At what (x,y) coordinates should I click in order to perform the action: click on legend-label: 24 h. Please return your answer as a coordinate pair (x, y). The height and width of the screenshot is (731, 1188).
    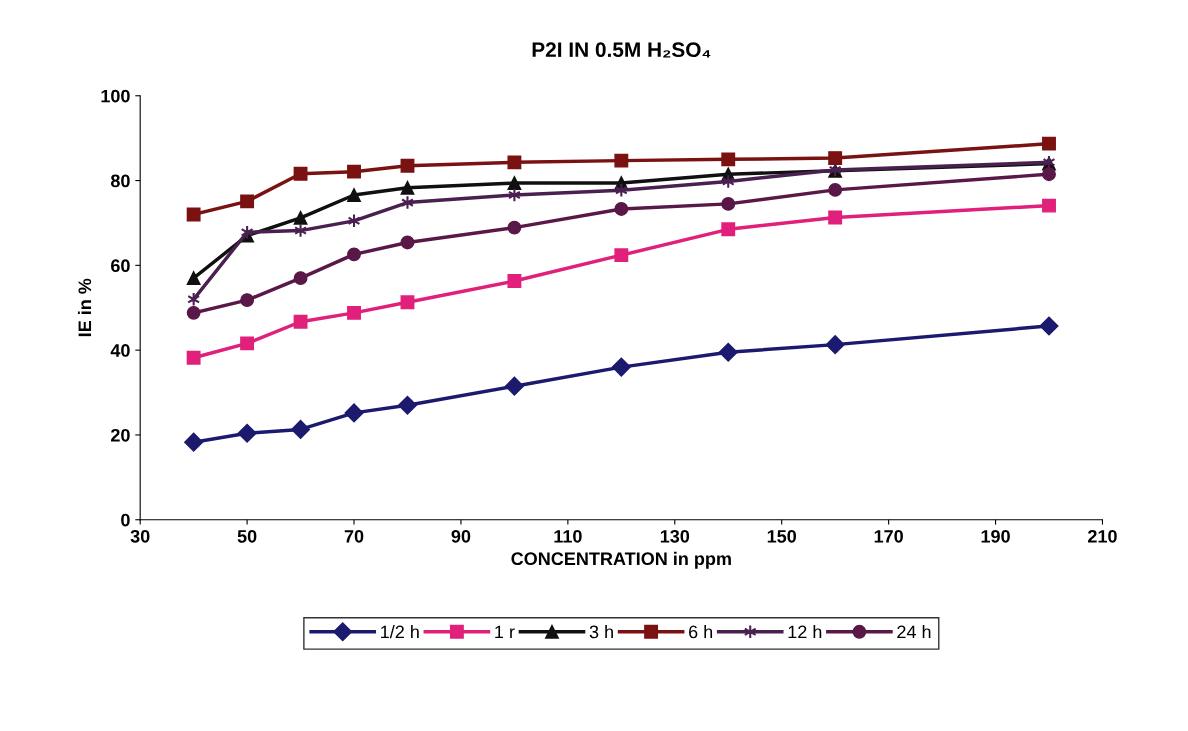
    Looking at the image, I should click on (914, 632).